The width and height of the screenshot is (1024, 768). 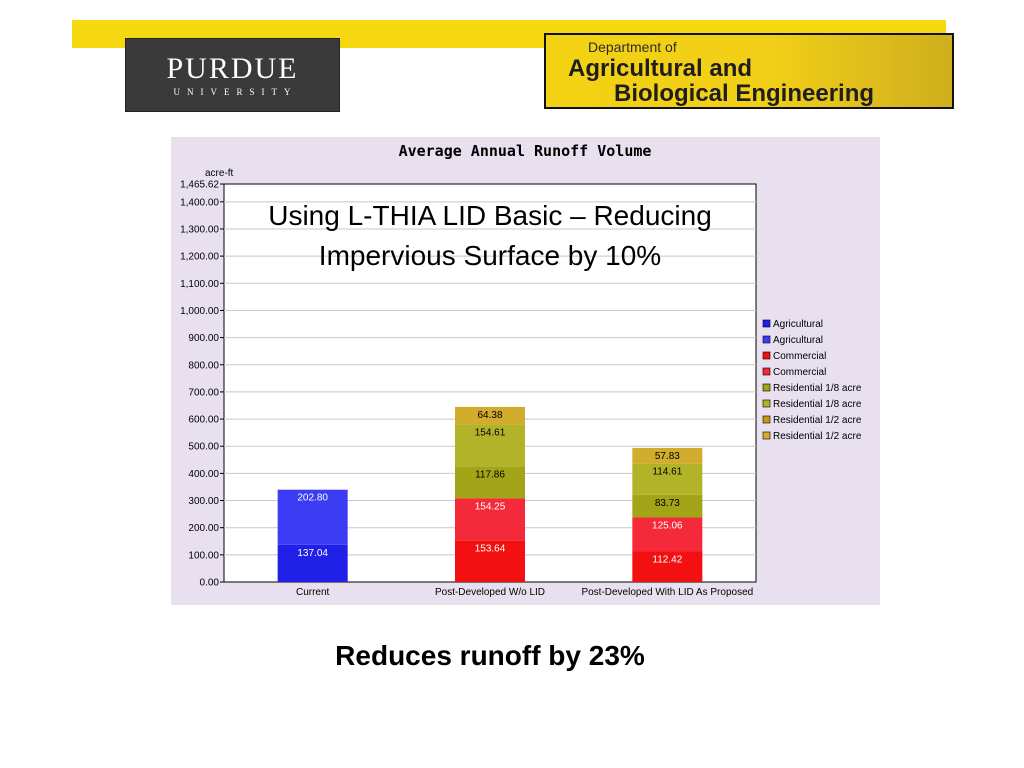 I want to click on x-tick-label: Post-Developed W/o LID, so click(x=490, y=592).